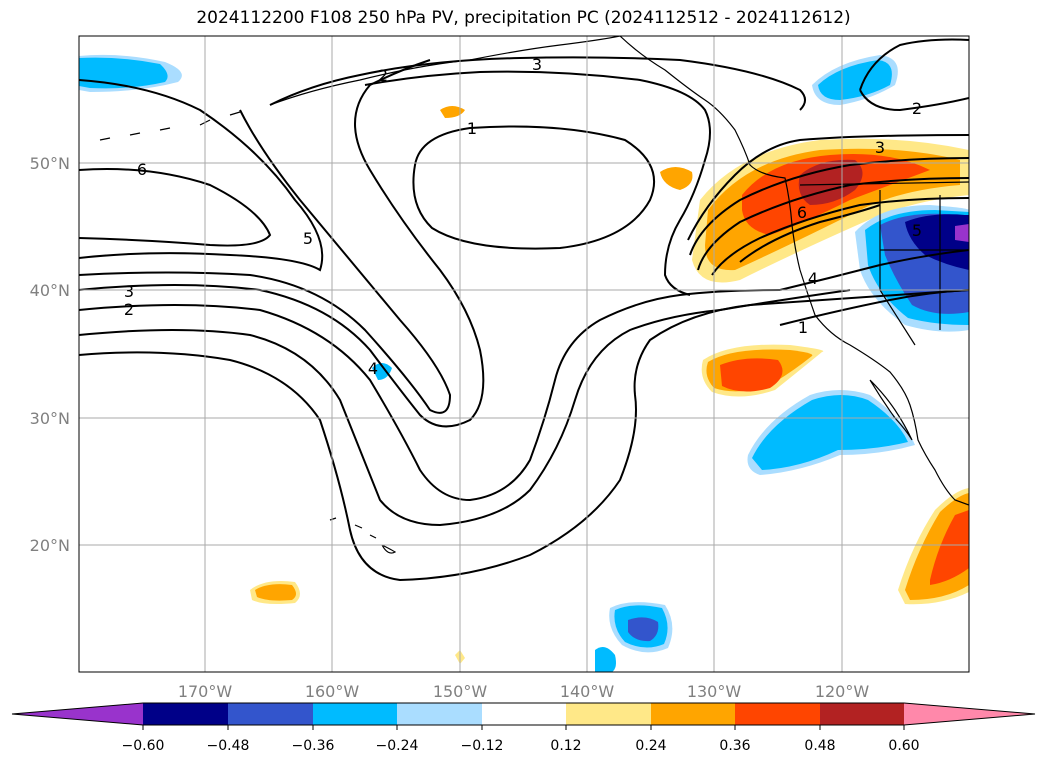 This screenshot has width=1047, height=765. I want to click on precip-negative-hawaii-small, so click(382, 371).